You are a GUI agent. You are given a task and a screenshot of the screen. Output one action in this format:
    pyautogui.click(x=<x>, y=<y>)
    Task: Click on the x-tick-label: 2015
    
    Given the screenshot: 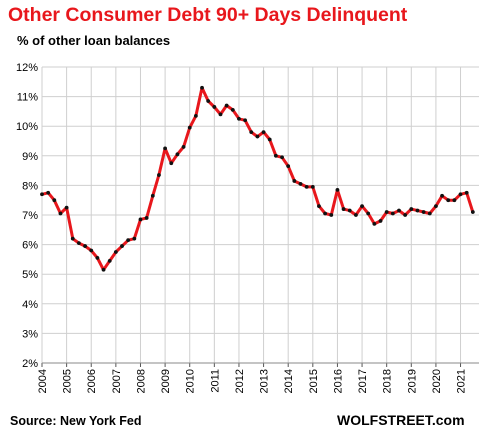 What is the action you would take?
    pyautogui.click(x=314, y=381)
    